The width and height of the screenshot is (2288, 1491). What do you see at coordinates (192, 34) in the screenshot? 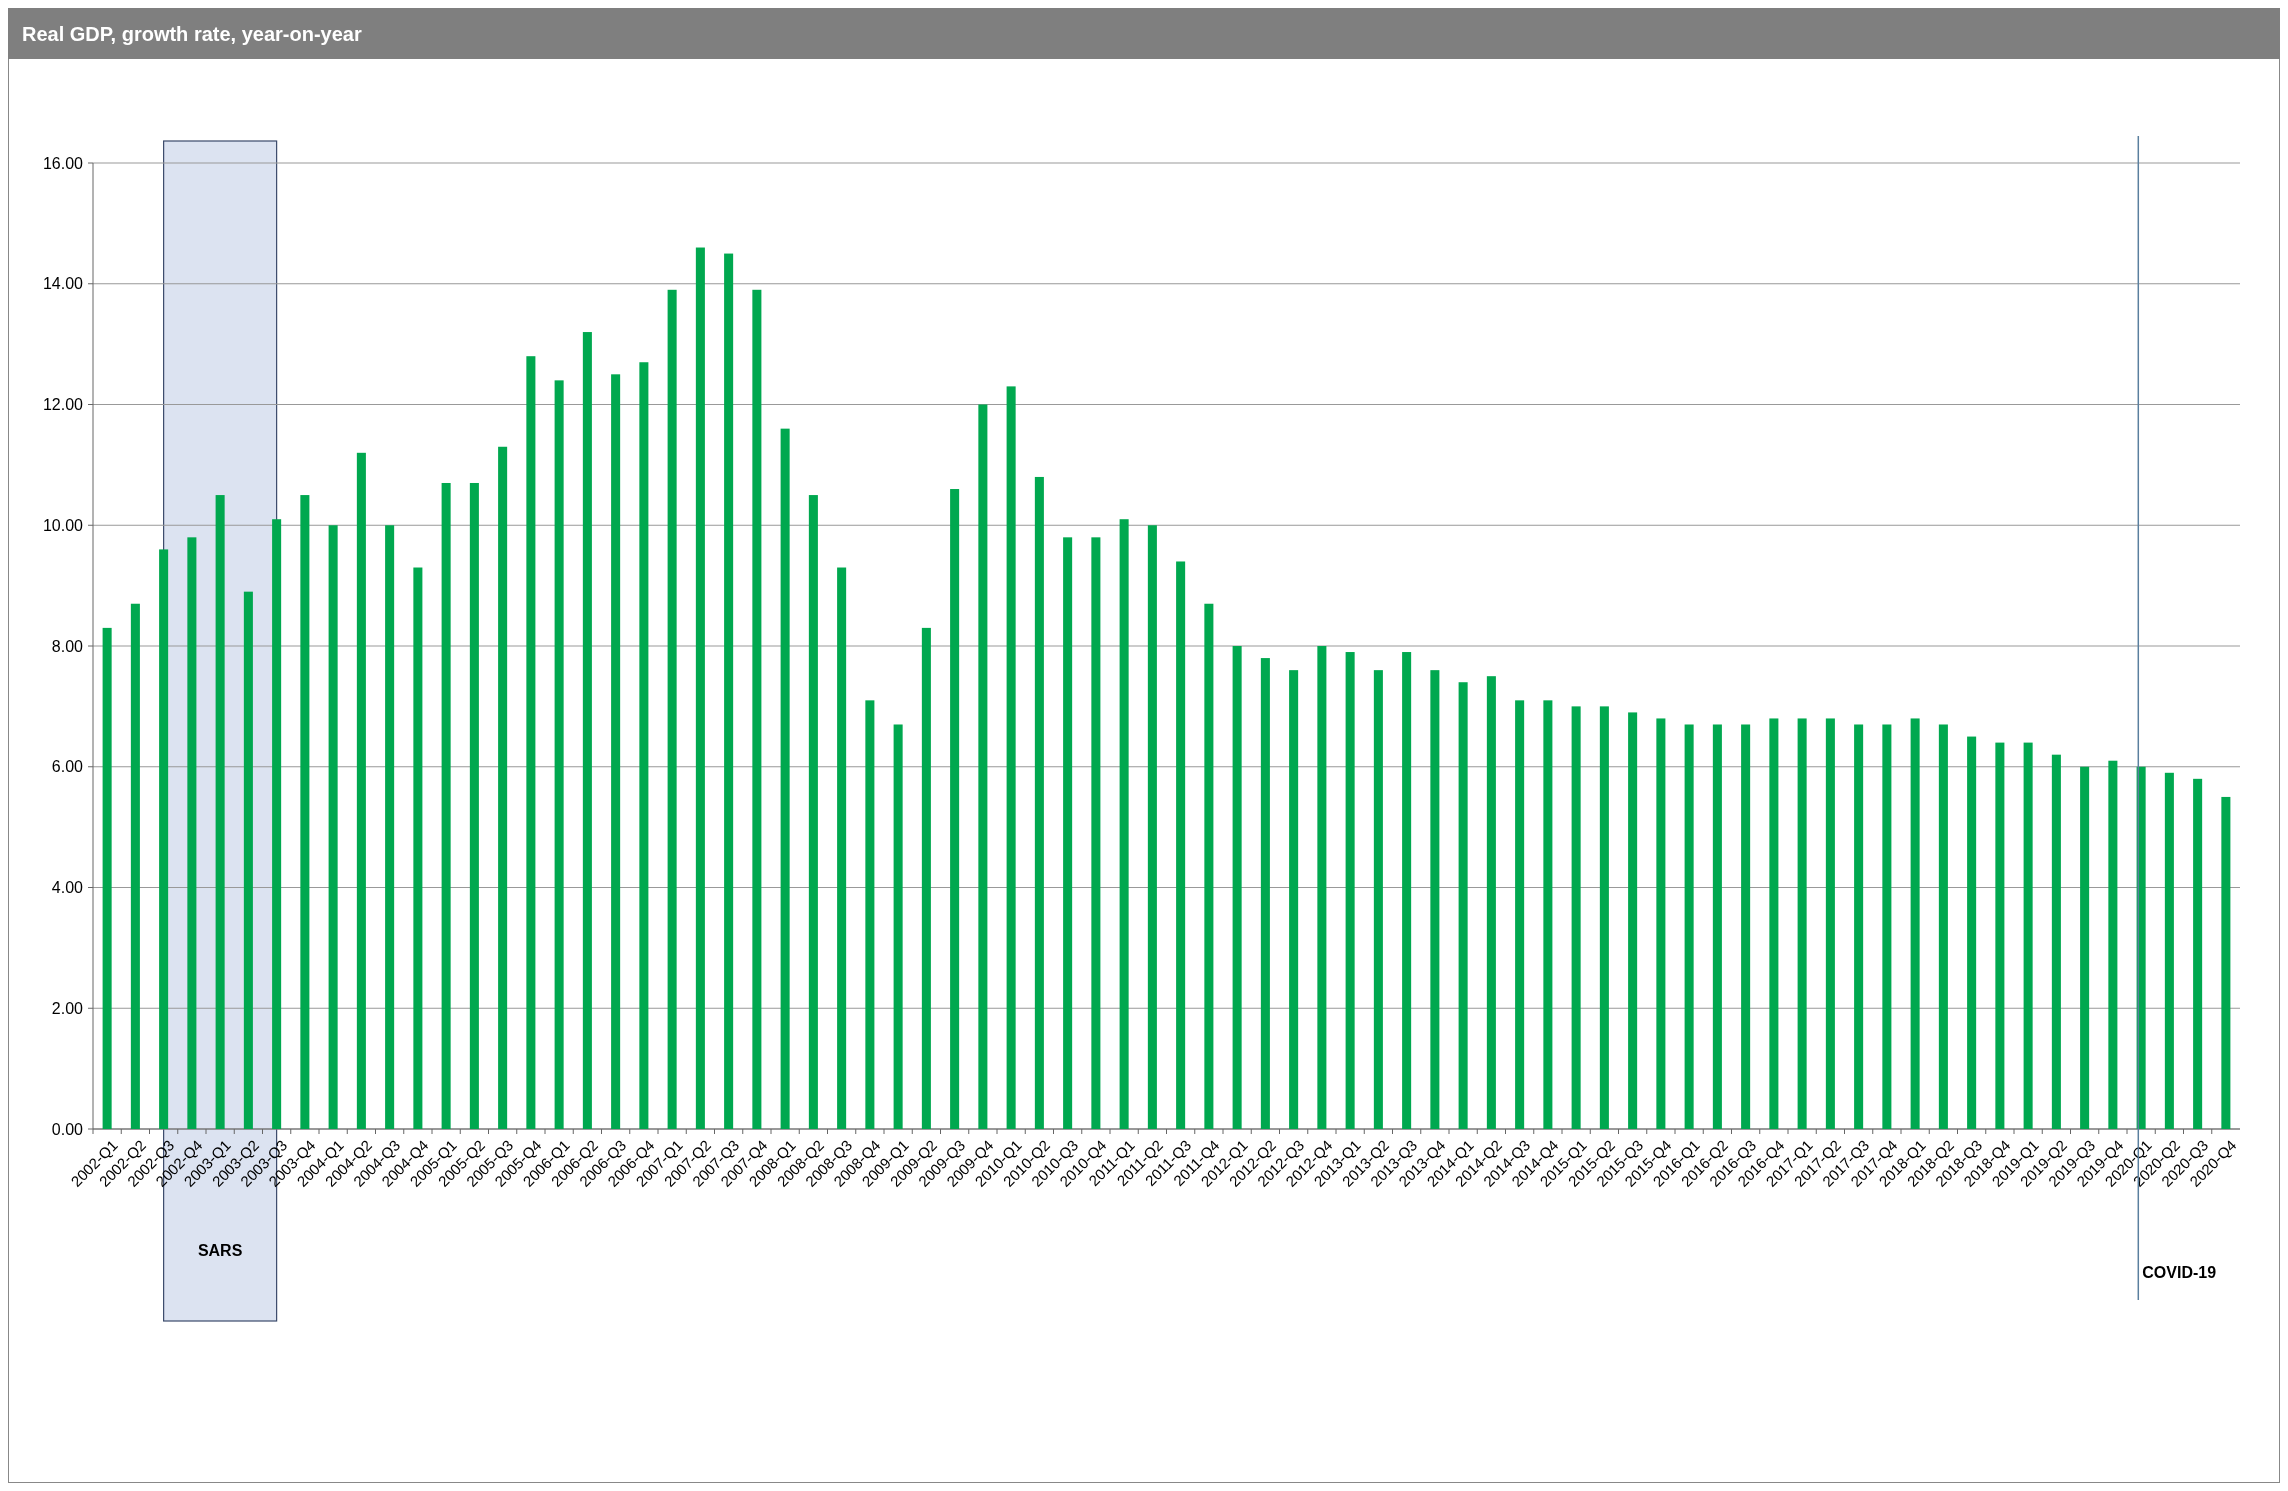
I see `chart-title: Real GDP, growth rate, year-on-year` at bounding box center [192, 34].